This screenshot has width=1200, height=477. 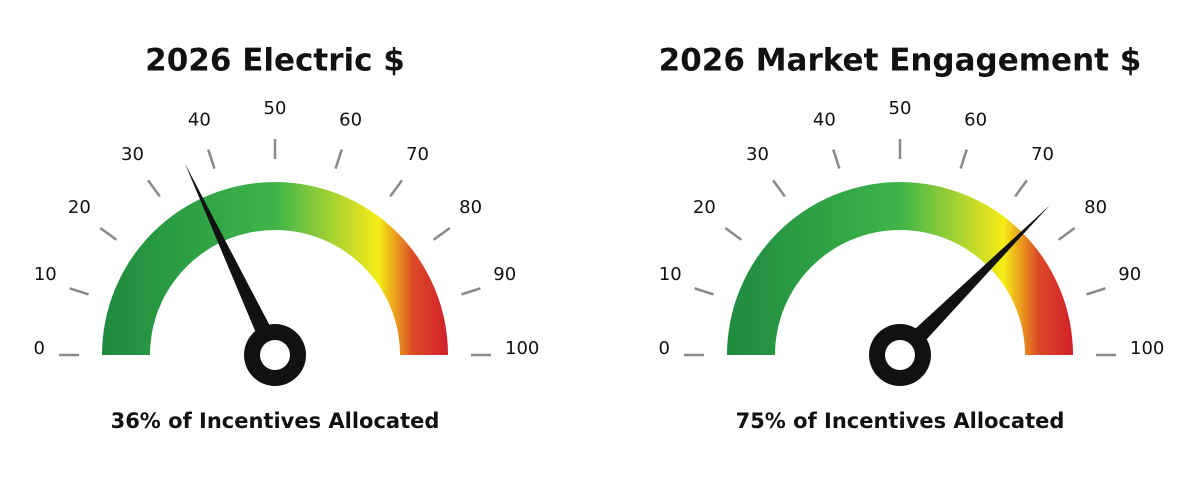 What do you see at coordinates (275, 61) in the screenshot?
I see `gauge-title: 2026 Electric $` at bounding box center [275, 61].